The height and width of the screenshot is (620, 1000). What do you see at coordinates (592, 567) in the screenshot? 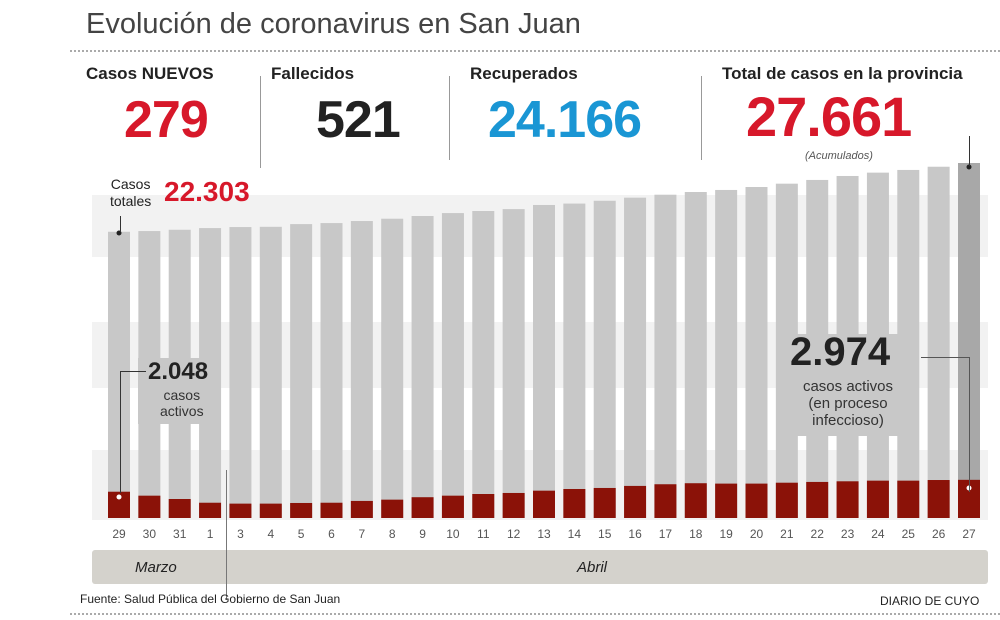
I see `month-april: Abril` at bounding box center [592, 567].